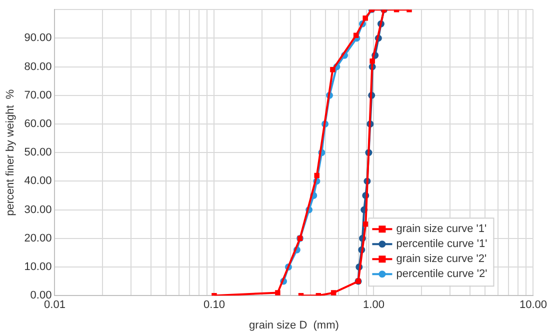 The image size is (550, 336). I want to click on y-tick-label: 0.00, so click(41, 296).